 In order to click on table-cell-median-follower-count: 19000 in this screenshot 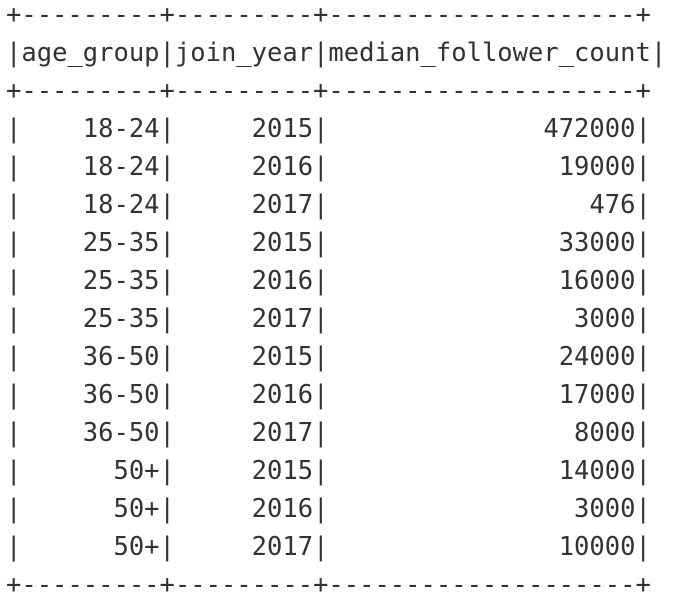, I will do `click(482, 167)`.